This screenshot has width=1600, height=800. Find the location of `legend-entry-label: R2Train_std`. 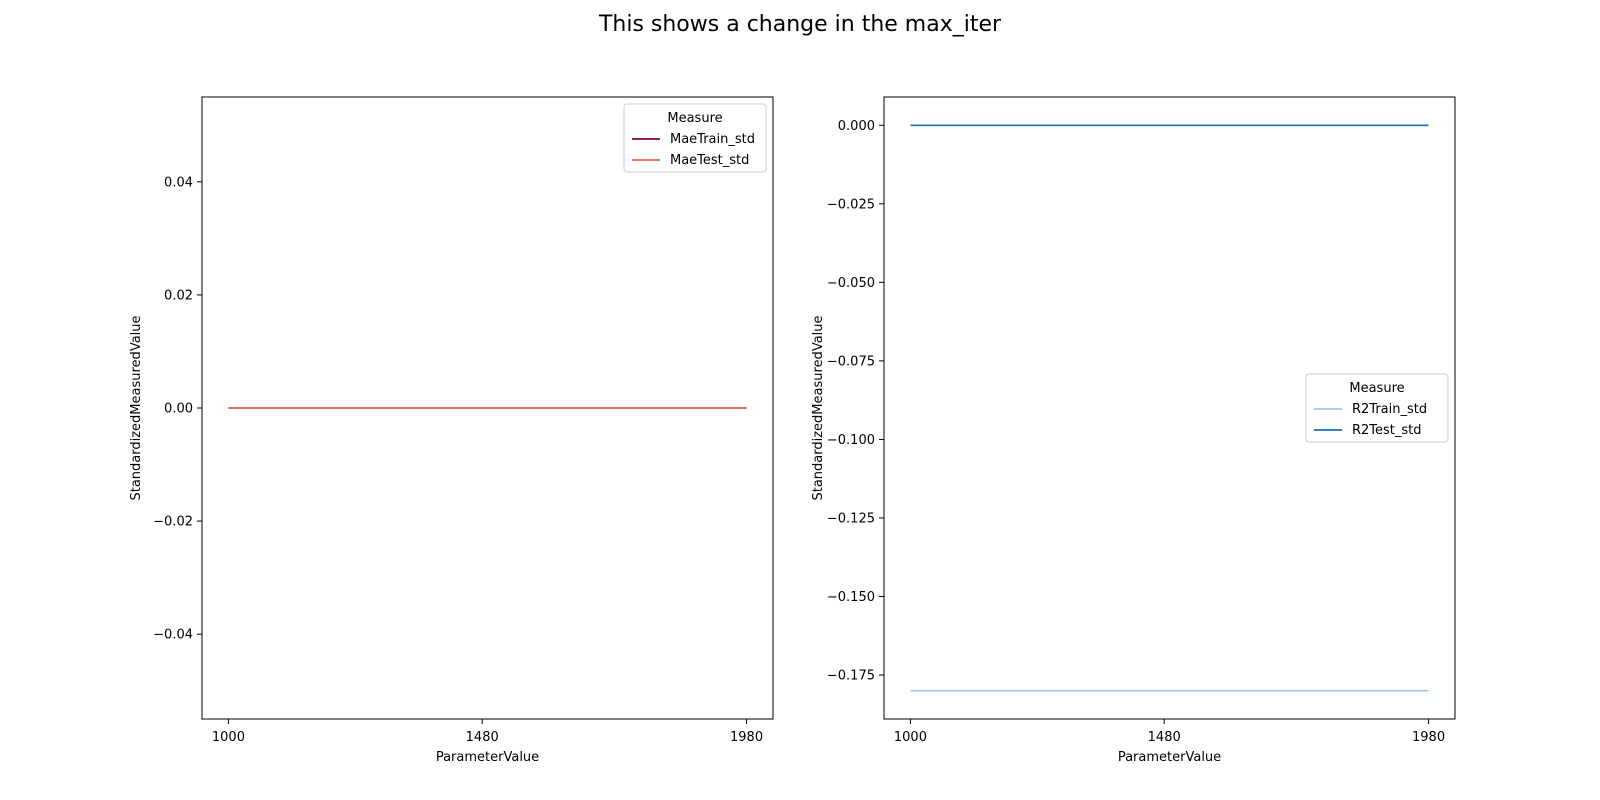

legend-entry-label: R2Train_std is located at coordinates (1389, 409).